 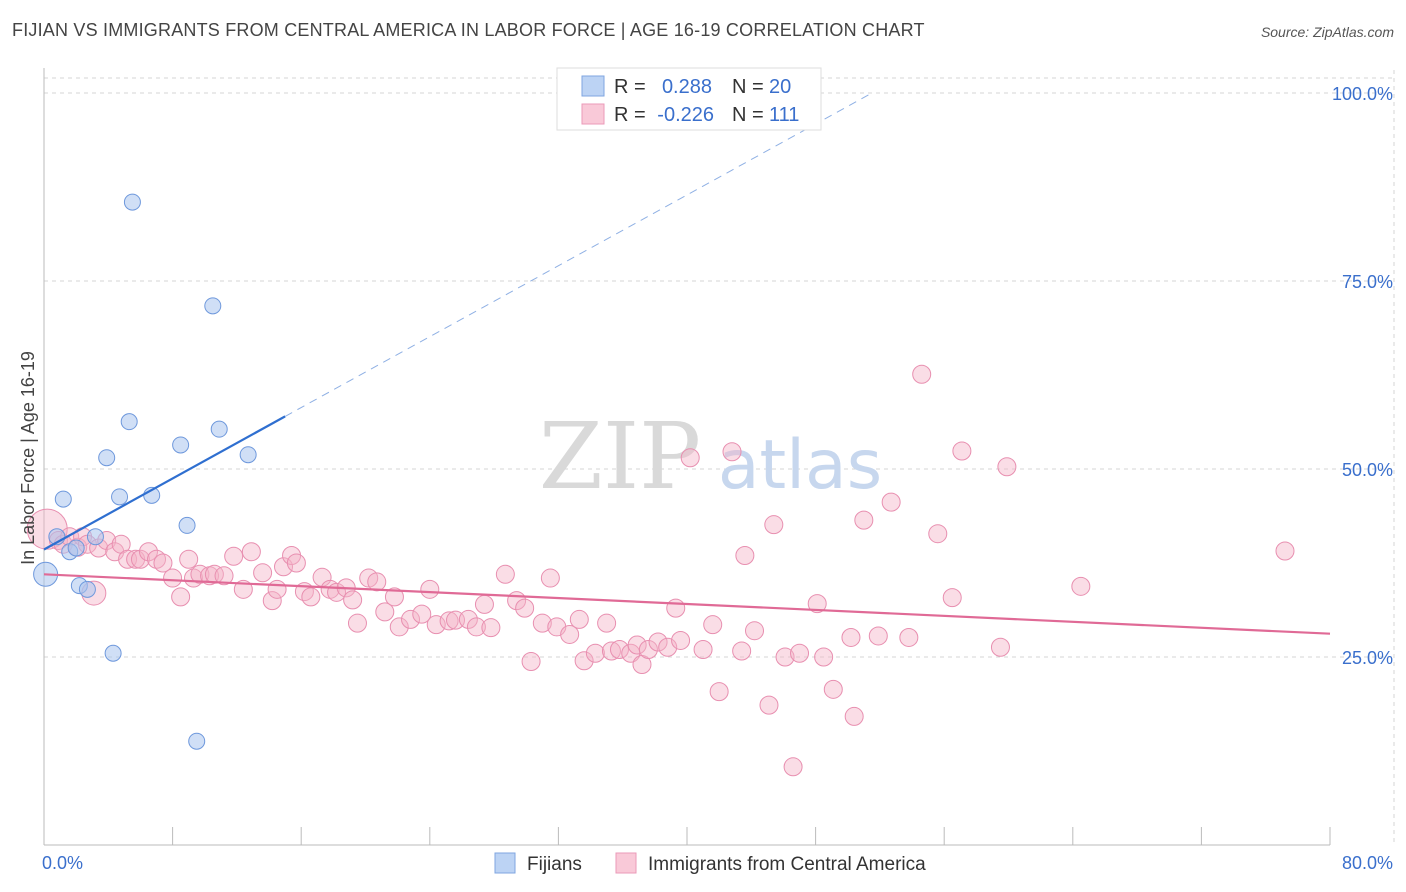 I want to click on bottom-legend-swatch-central-america, so click(x=626, y=863).